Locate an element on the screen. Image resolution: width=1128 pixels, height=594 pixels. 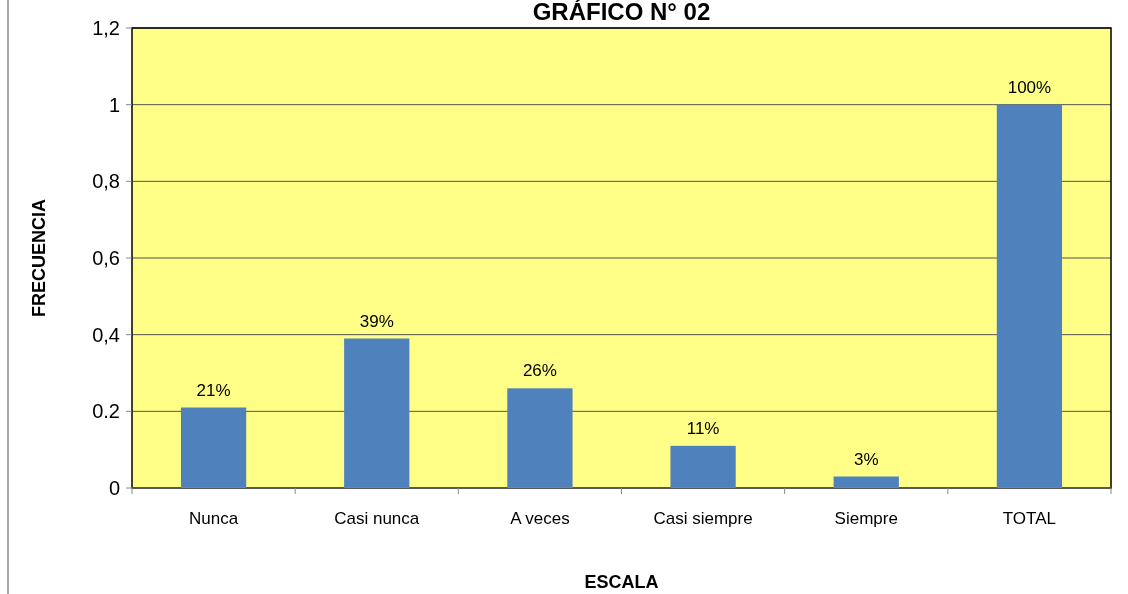
y-tick-label: 0,6 is located at coordinates (106, 258).